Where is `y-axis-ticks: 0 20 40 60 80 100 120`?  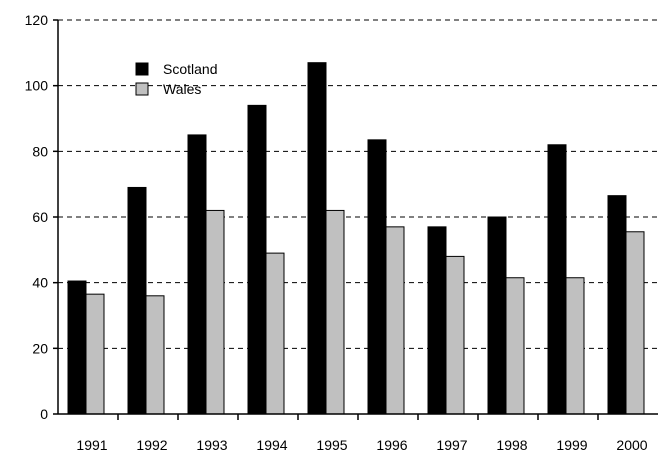 y-axis-ticks: 0 20 40 60 80 100 120 is located at coordinates (41, 217).